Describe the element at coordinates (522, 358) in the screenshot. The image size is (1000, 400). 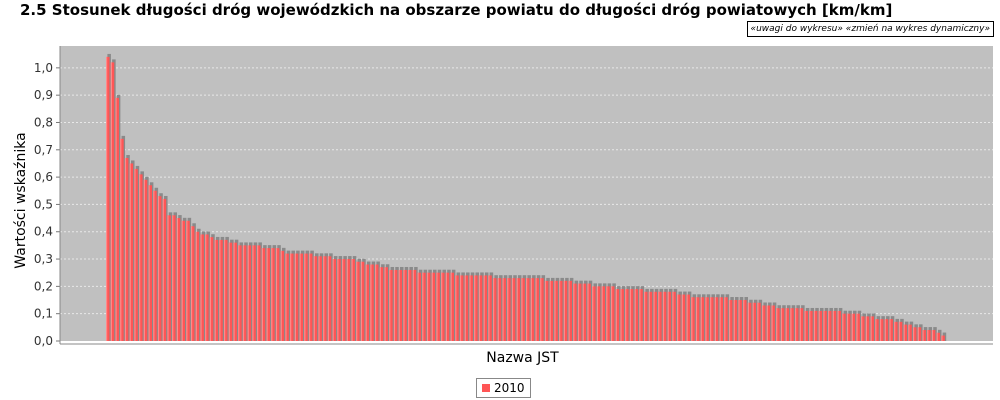
I see `x-axis-label: Nazwa JST` at that location.